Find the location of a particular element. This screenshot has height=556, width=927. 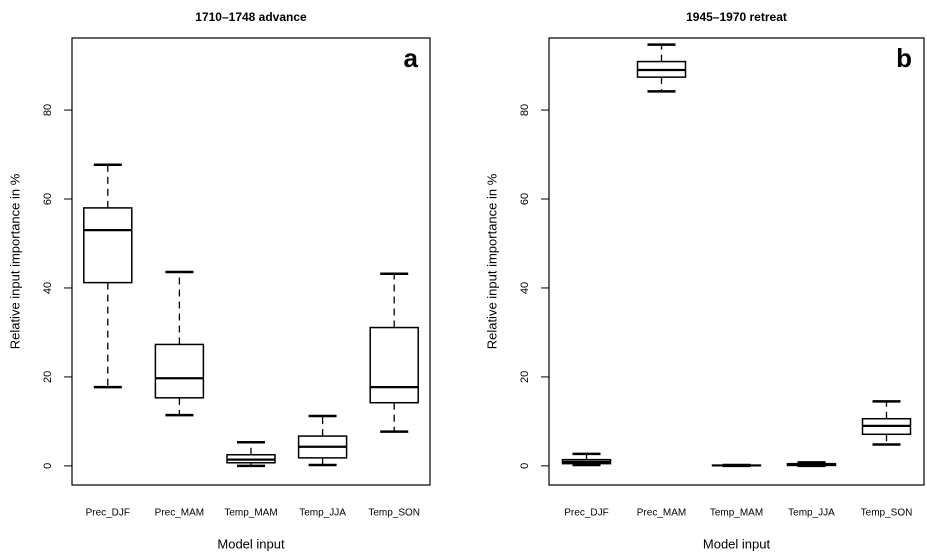

panel-label: b is located at coordinates (904, 58).